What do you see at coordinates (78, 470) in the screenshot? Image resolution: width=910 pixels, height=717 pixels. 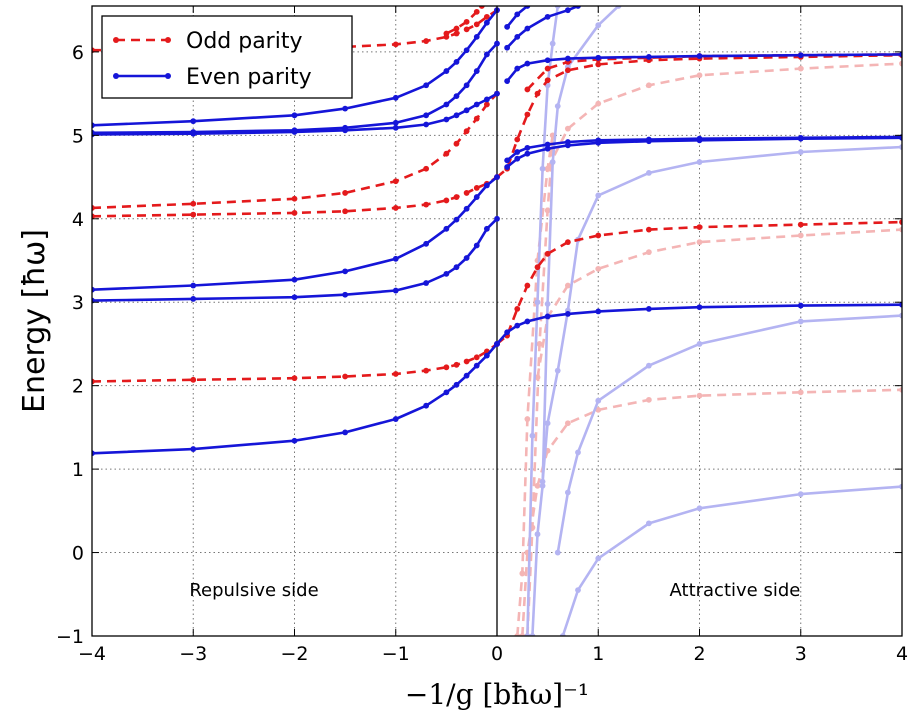 I see `y-tick-label: 1` at bounding box center [78, 470].